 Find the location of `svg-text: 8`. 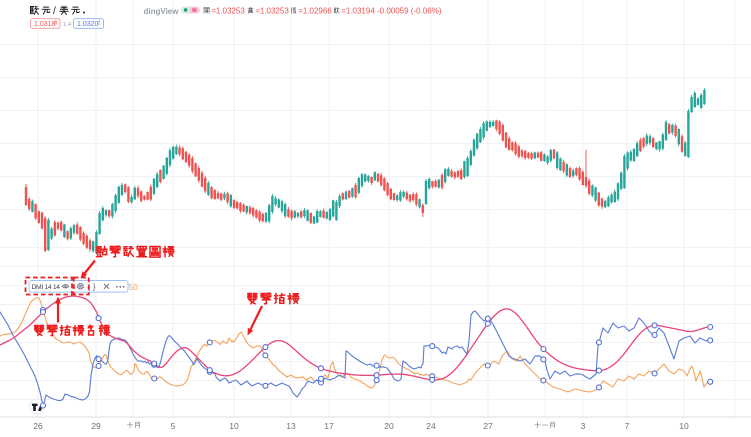

svg-text: 8 is located at coordinates (56, 24).